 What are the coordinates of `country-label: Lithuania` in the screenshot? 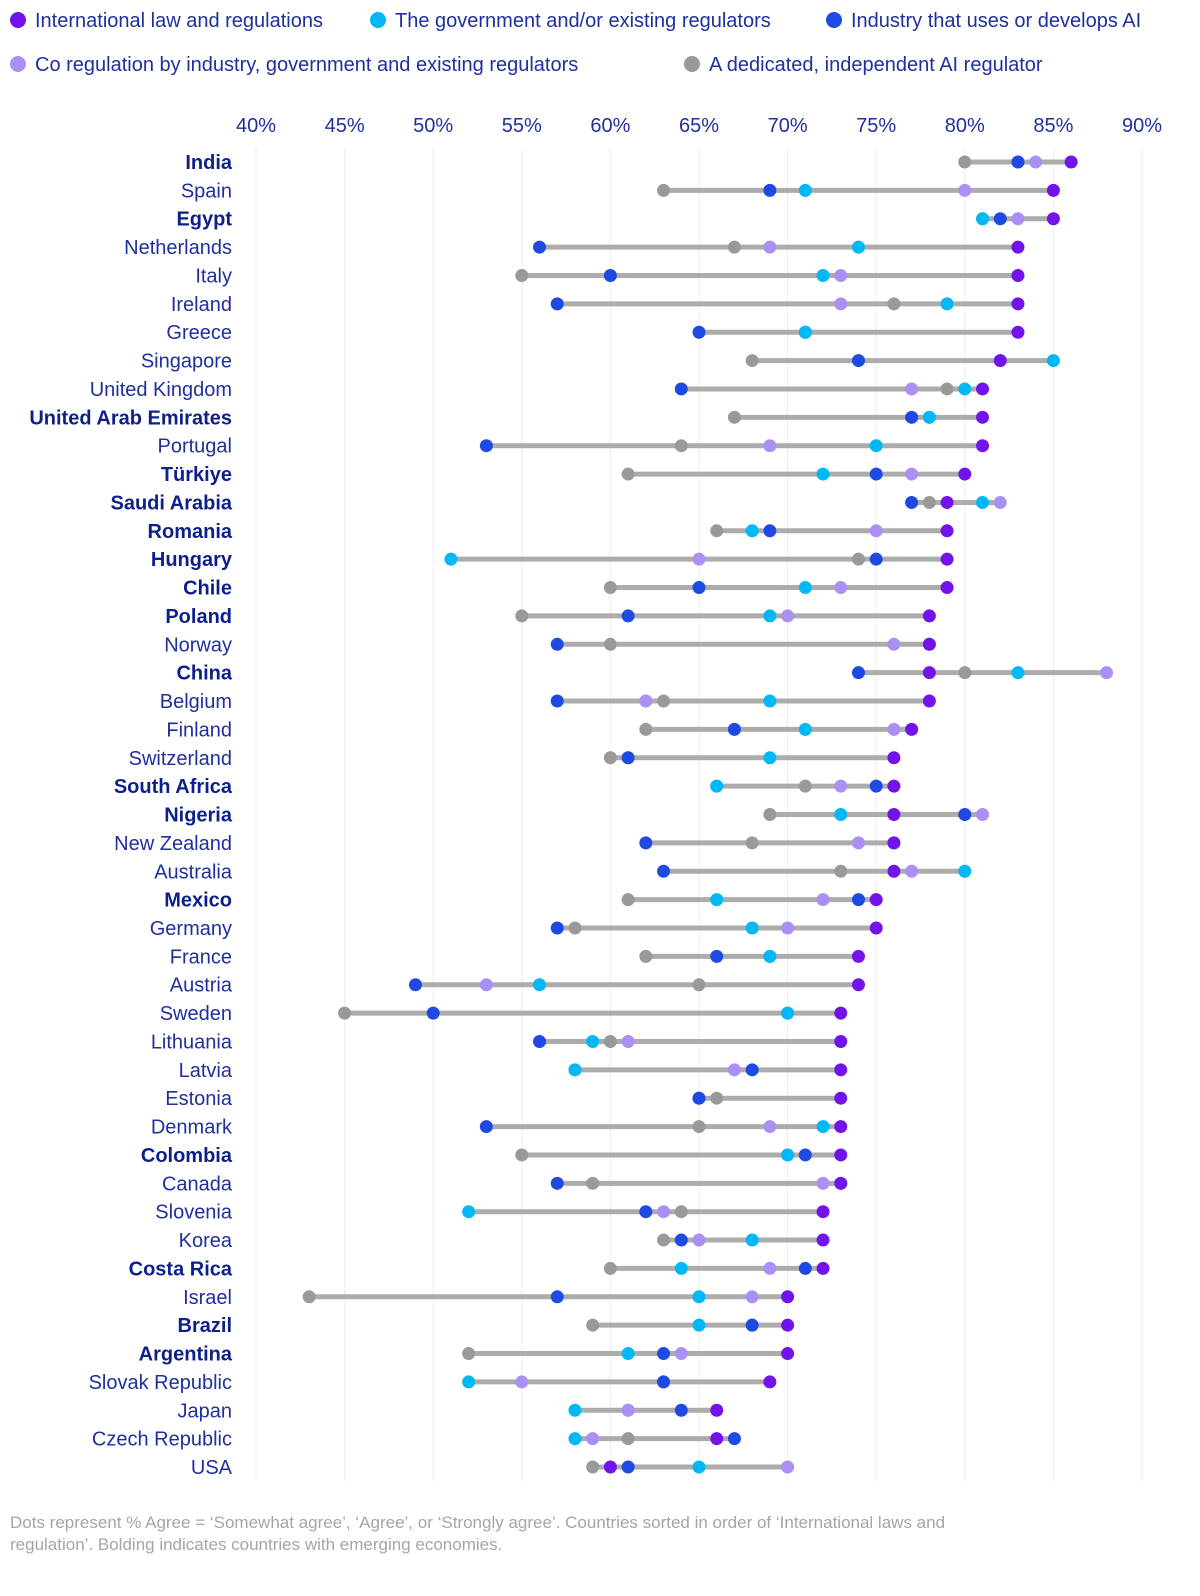 It's located at (192, 1042).